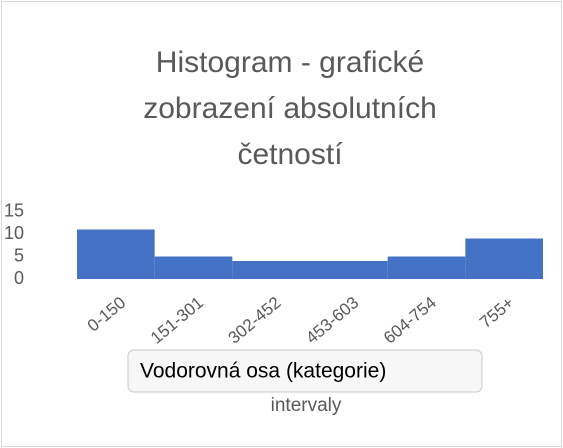 Image resolution: width=563 pixels, height=448 pixels. Describe the element at coordinates (263, 371) in the screenshot. I see `tooltip-text: Vodorovná osa (kategorie)` at that location.